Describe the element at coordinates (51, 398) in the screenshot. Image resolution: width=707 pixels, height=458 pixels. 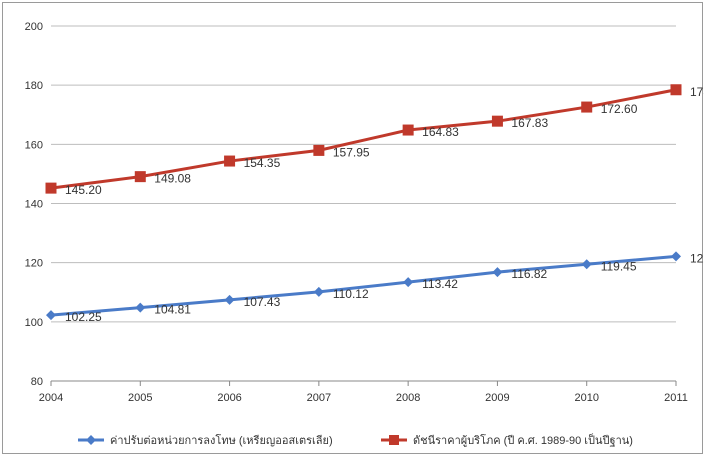
I see `x-tick-label: 2004` at that location.